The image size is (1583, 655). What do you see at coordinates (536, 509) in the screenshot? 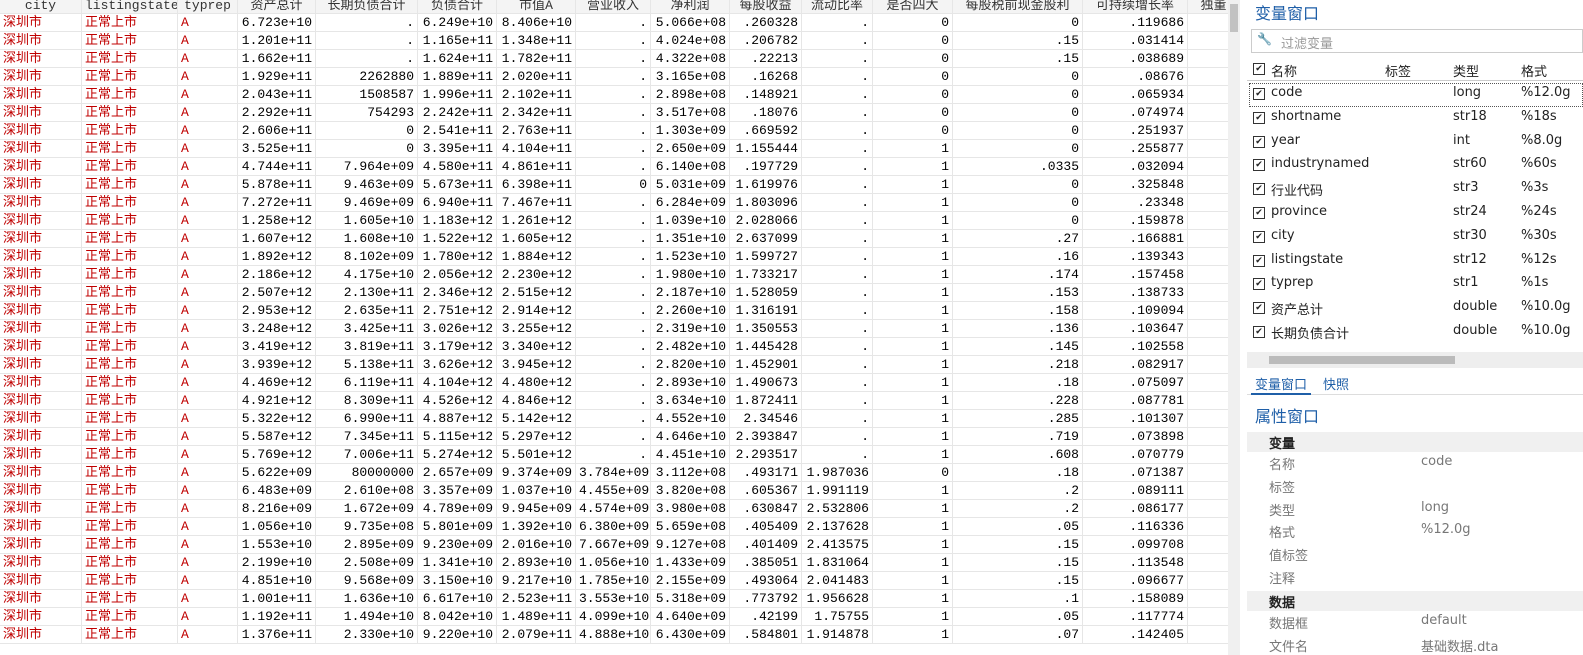
I see `cell: 9.945e+09` at bounding box center [536, 509].